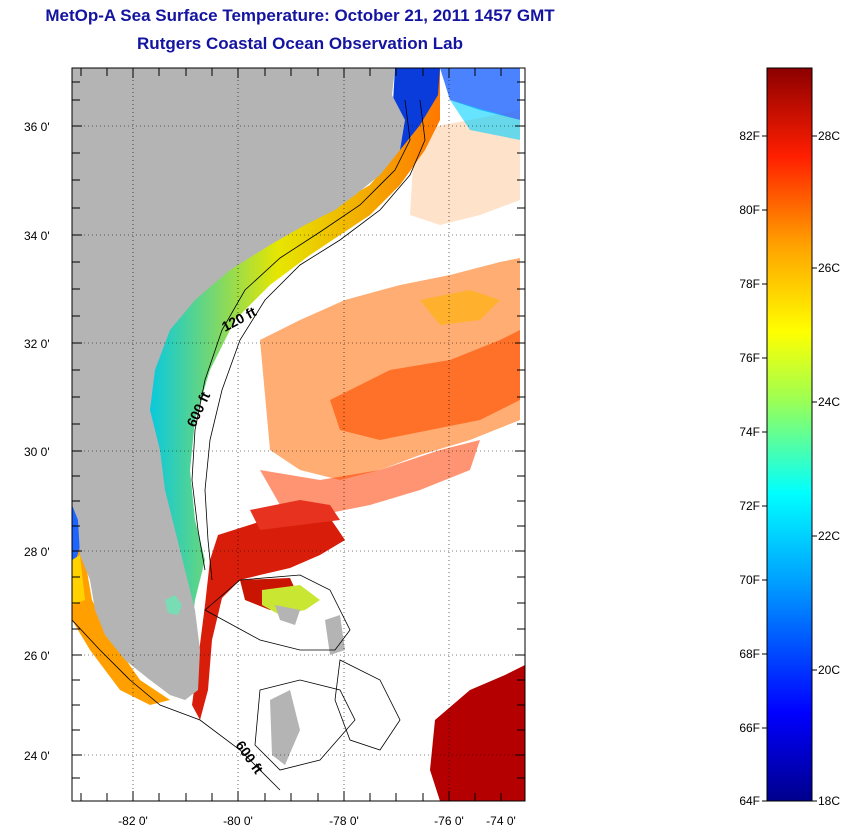 Image resolution: width=849 pixels, height=832 pixels. I want to click on colorbar-c-label: 18C, so click(829, 801).